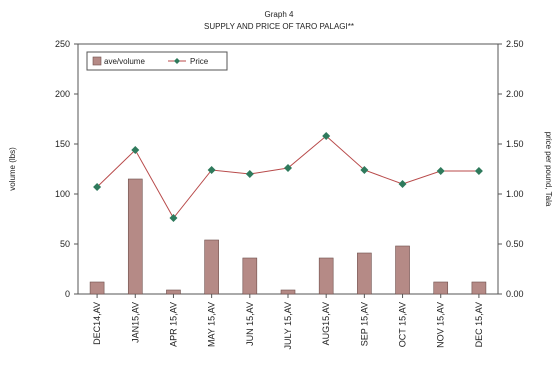  I want to click on left-tick-label: 250, so click(62, 44).